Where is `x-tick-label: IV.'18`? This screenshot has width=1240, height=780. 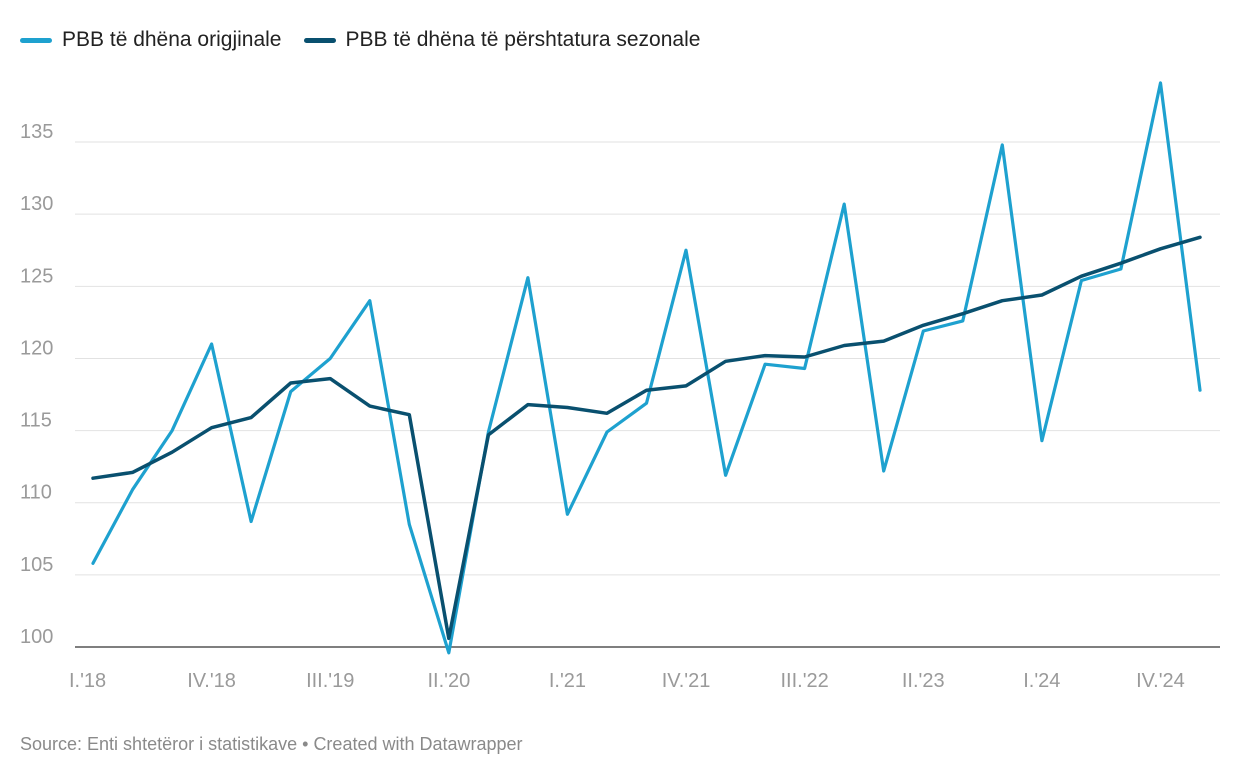
x-tick-label: IV.'18 is located at coordinates (211, 681).